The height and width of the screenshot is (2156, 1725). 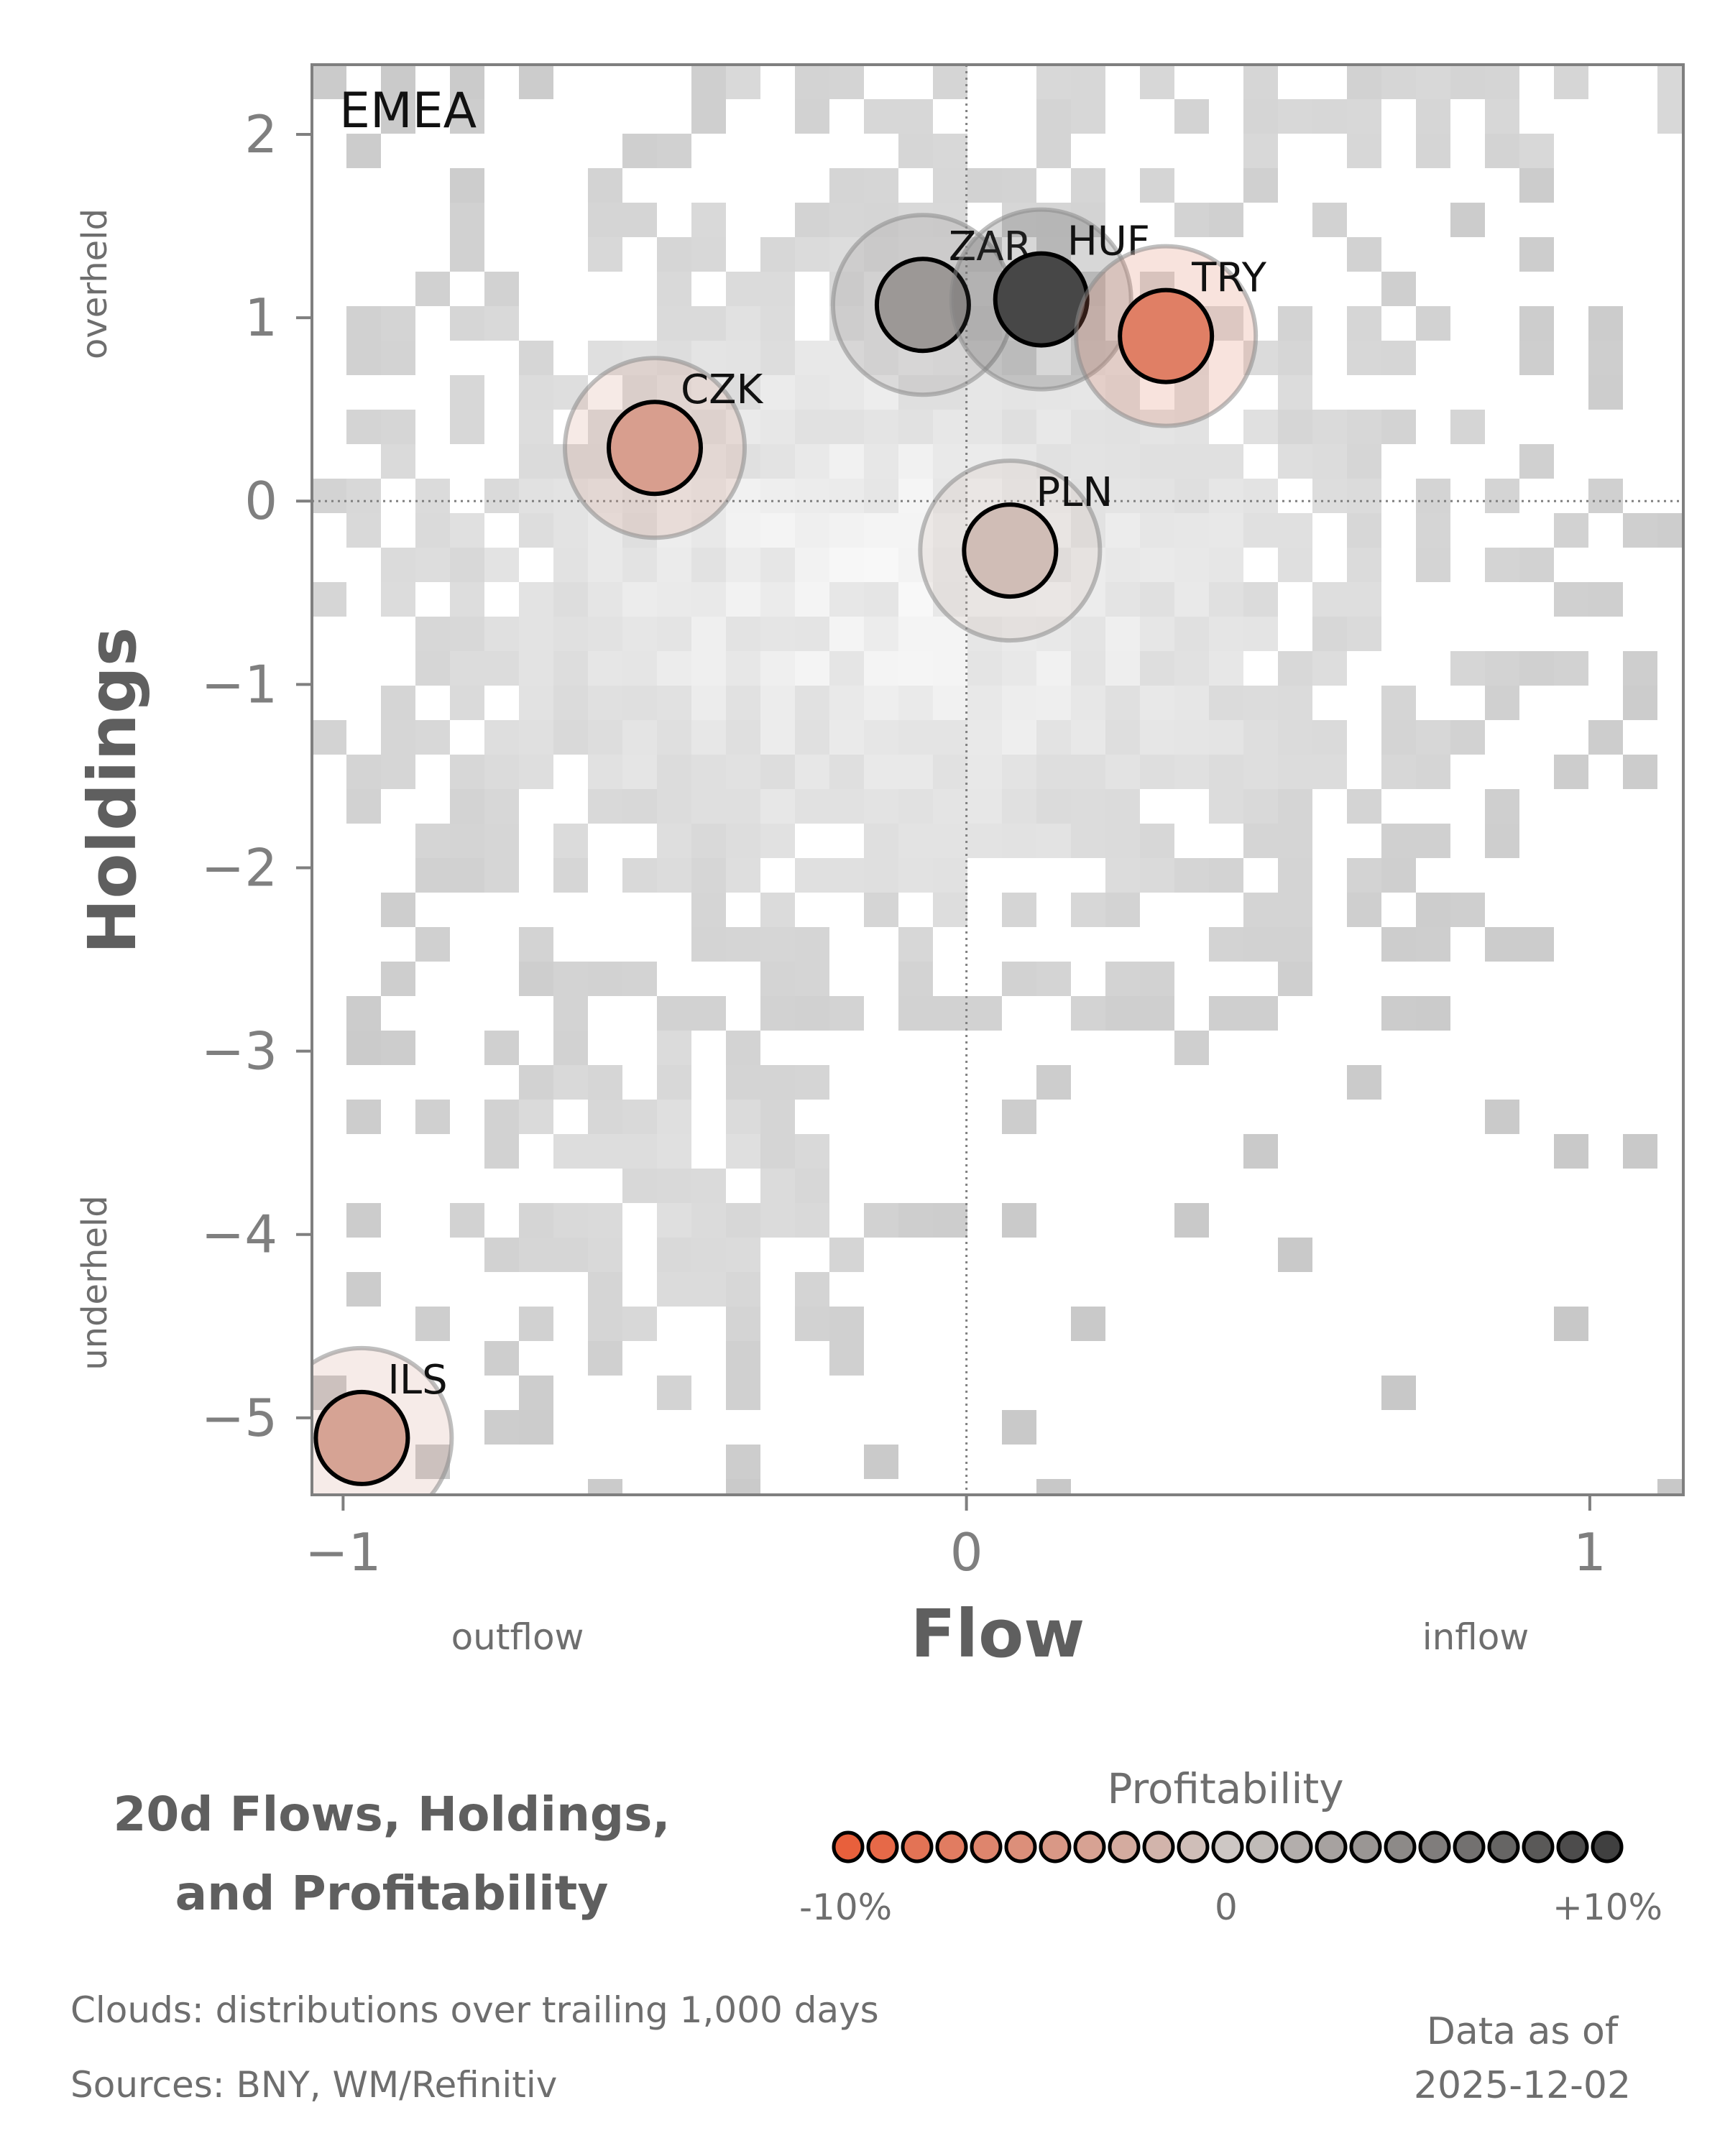 What do you see at coordinates (392, 1814) in the screenshot?
I see `title-line-1: 20d Flows, Holdings,` at bounding box center [392, 1814].